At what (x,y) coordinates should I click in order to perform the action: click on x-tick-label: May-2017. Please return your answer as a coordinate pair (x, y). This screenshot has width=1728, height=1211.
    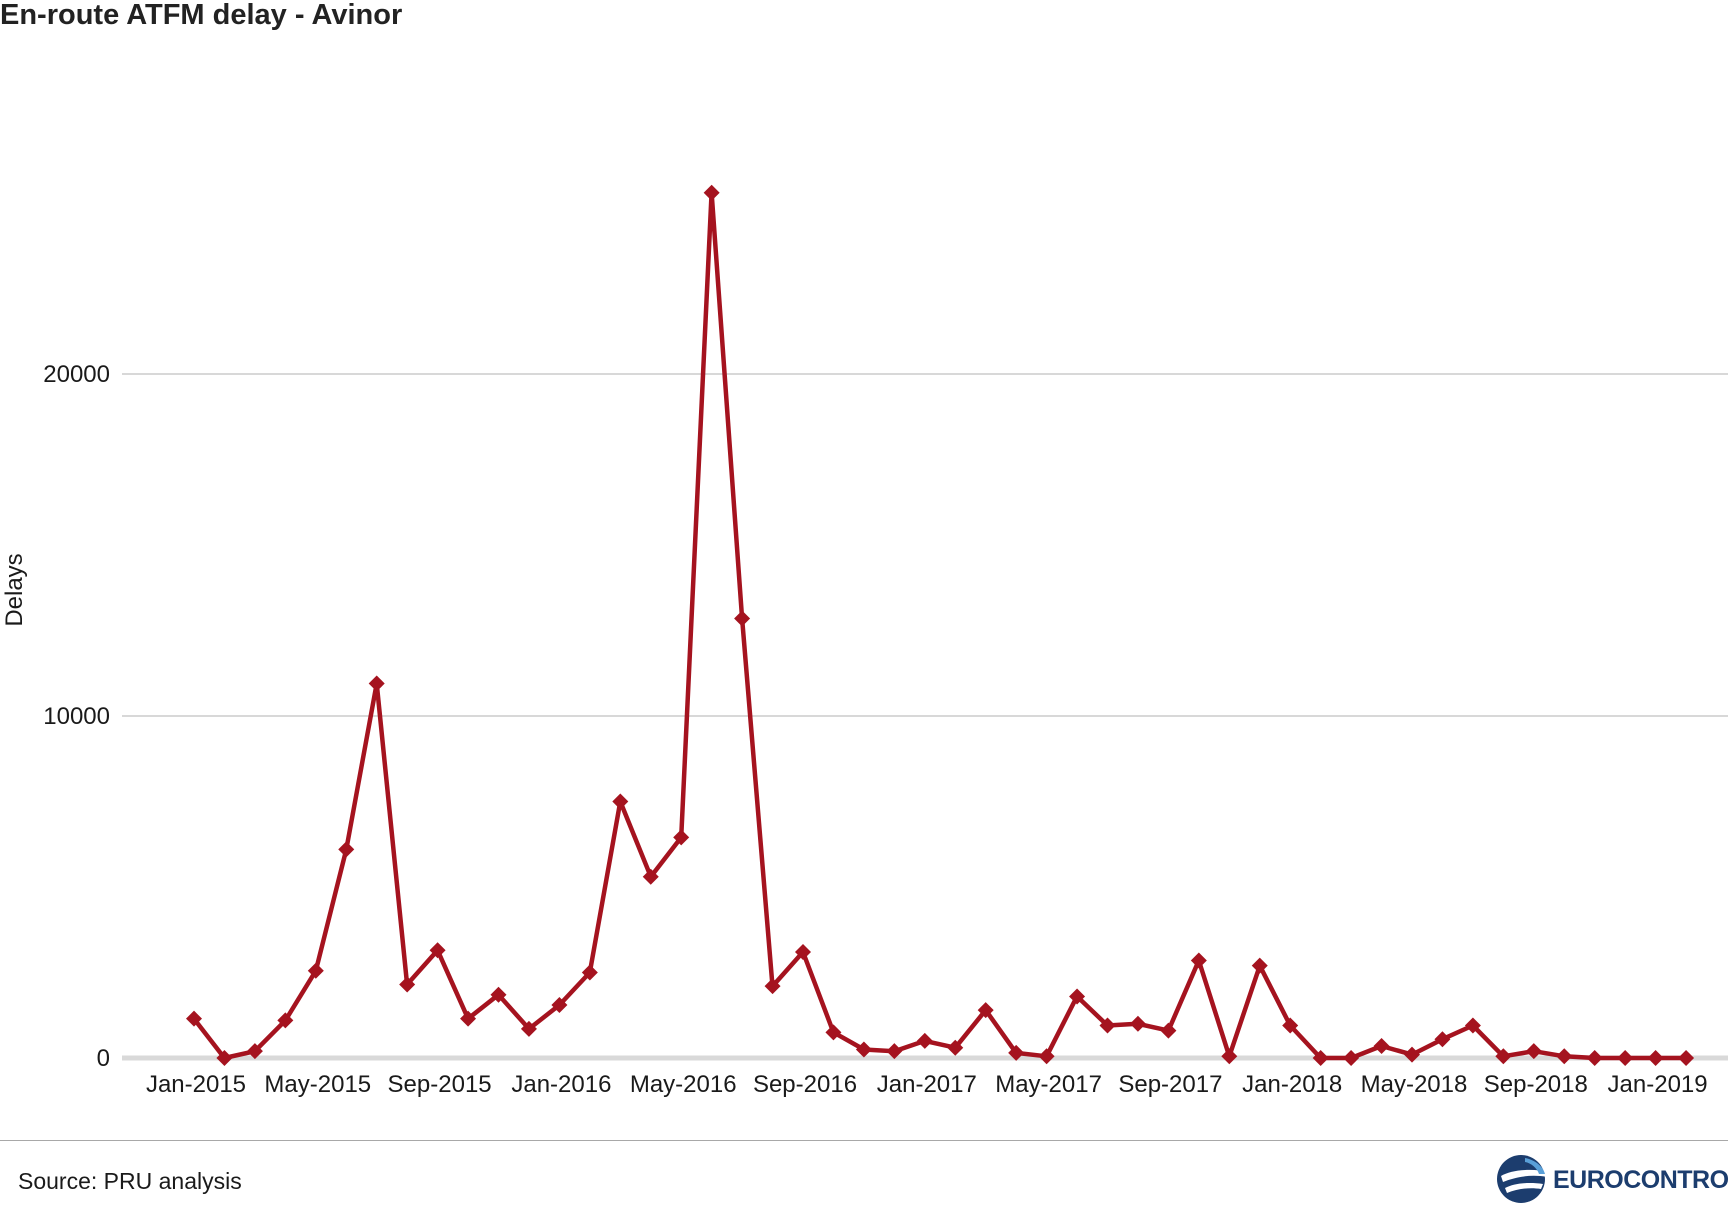
    Looking at the image, I should click on (1048, 1084).